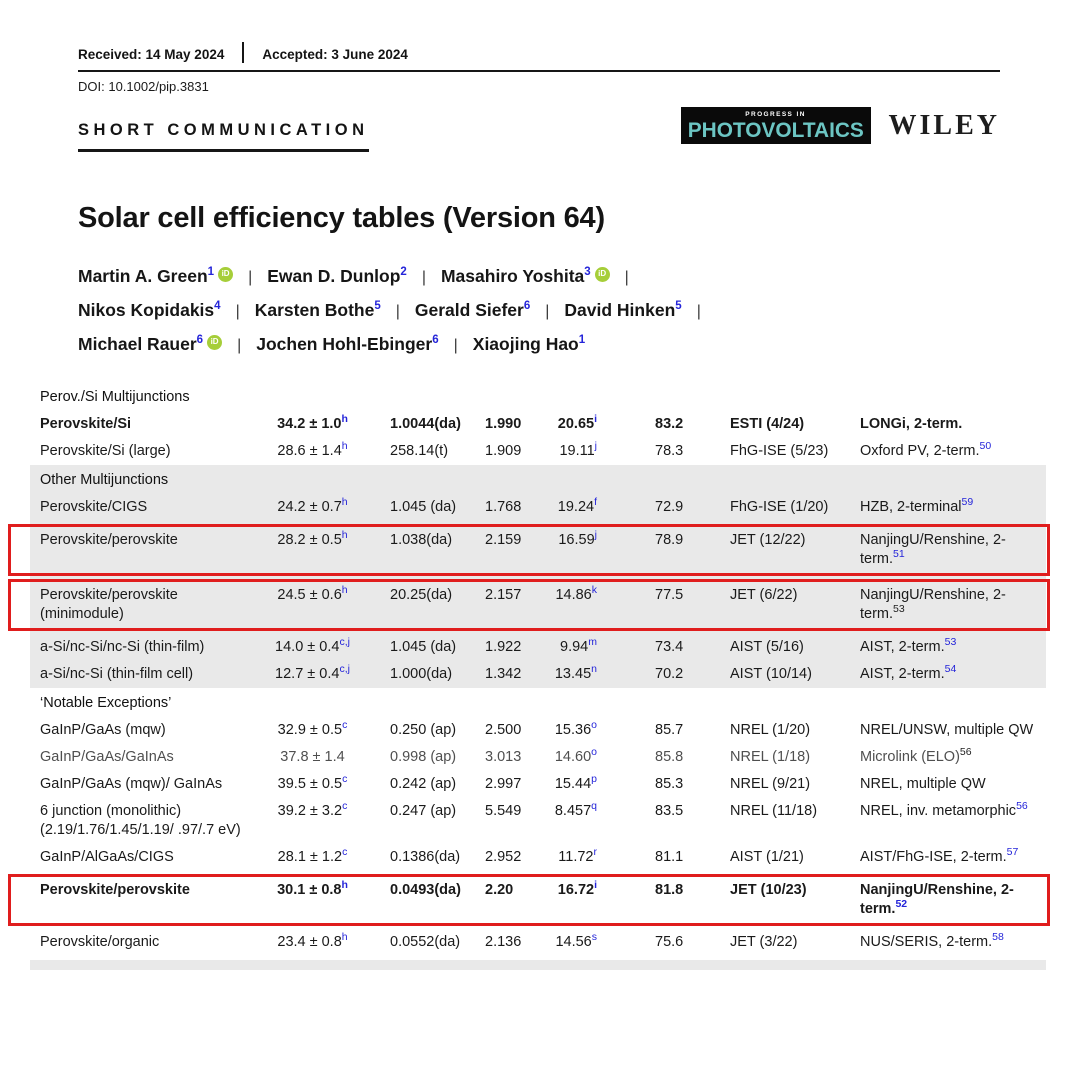 Image resolution: width=1080 pixels, height=1079 pixels. What do you see at coordinates (669, 811) in the screenshot?
I see `cell-fill-factor: 83.5` at bounding box center [669, 811].